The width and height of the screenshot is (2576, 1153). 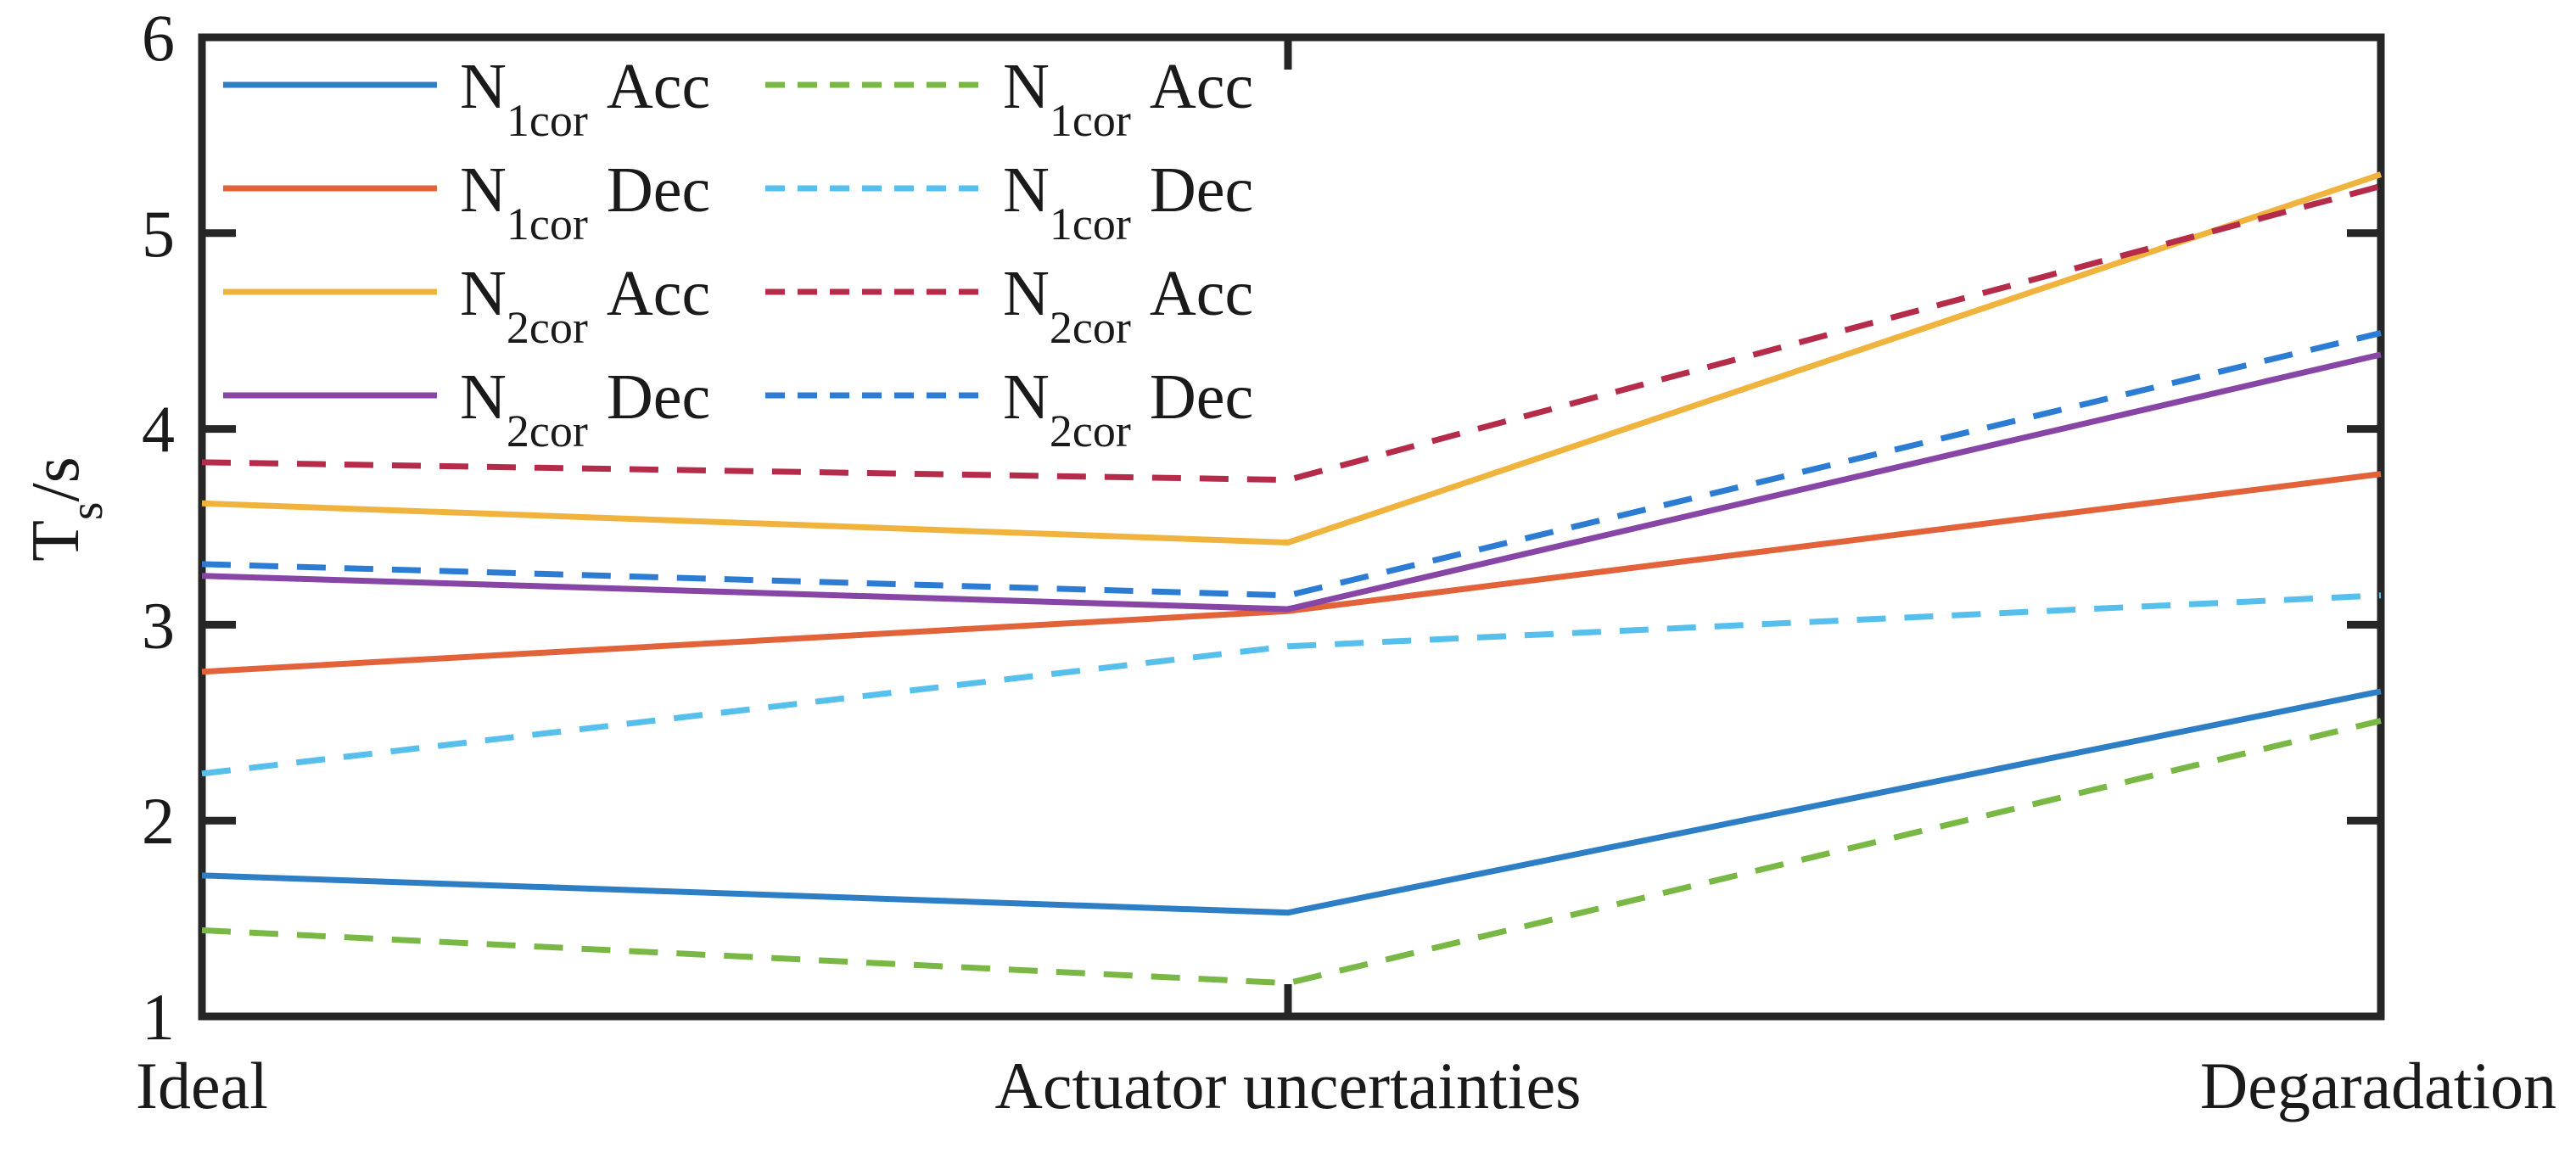 I want to click on y-tick-label: 2, so click(x=159, y=821).